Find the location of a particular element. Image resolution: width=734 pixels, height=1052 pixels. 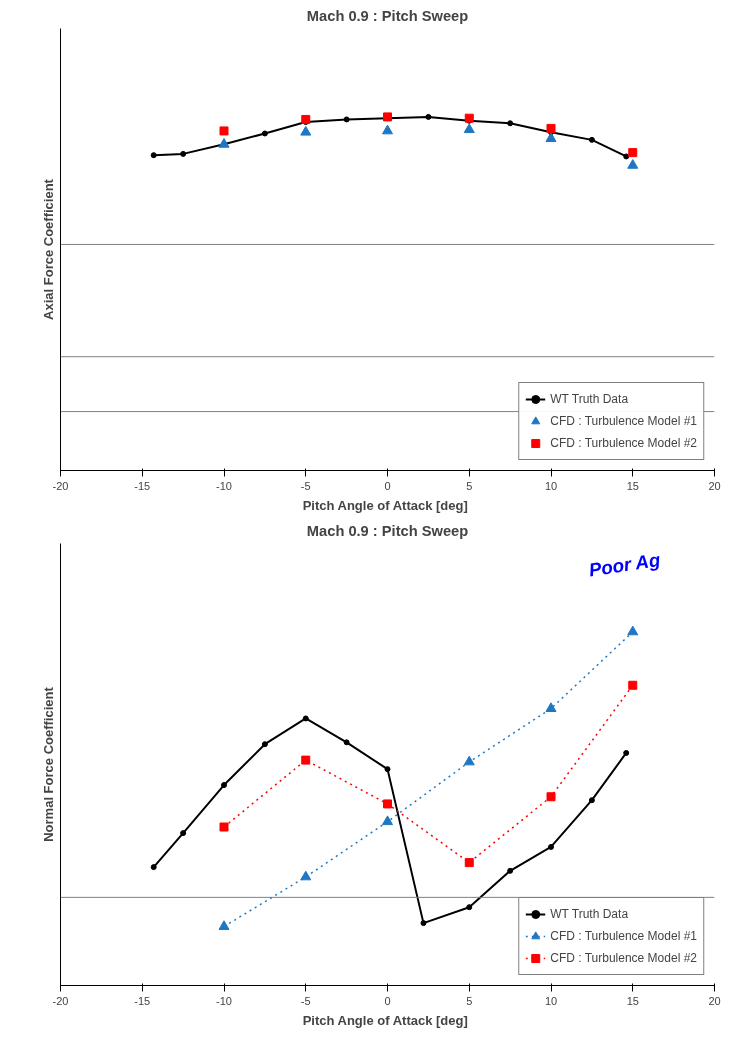

text: Poor Ag is located at coordinates (625, 564).